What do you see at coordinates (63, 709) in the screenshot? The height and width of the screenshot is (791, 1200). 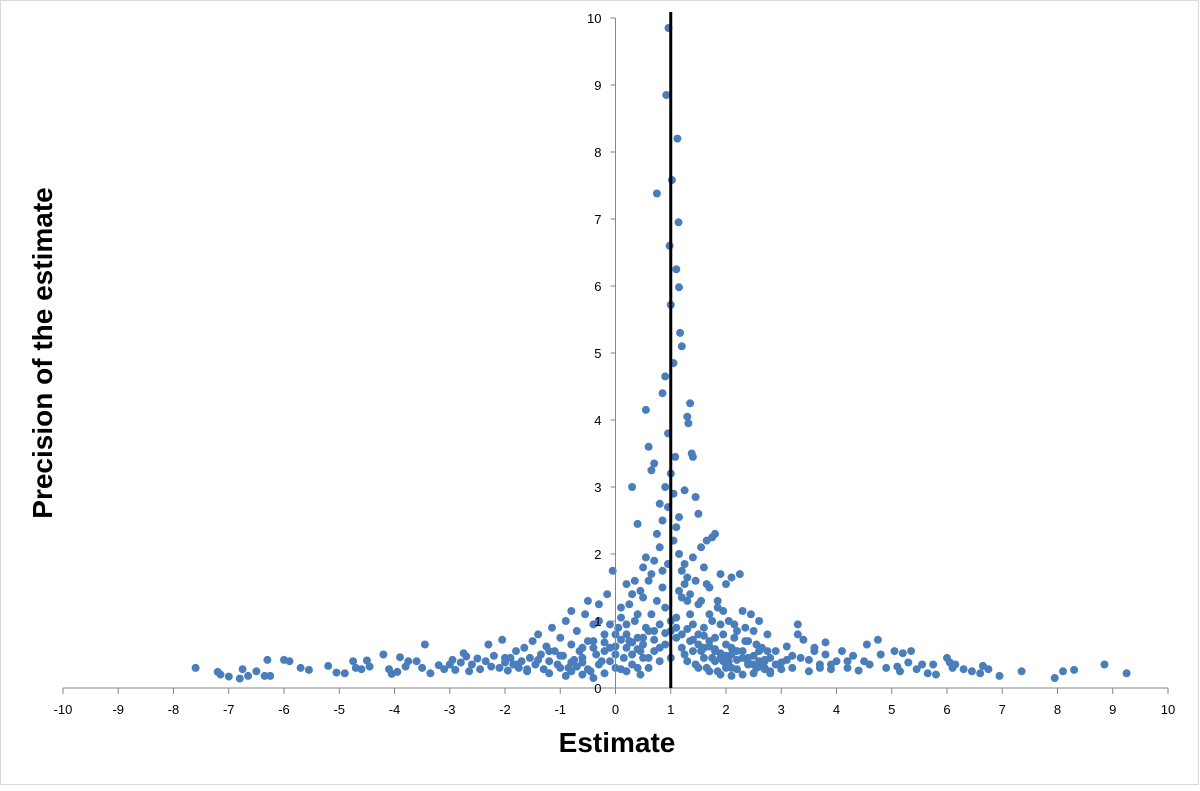 I see `x-tick-label: -10` at bounding box center [63, 709].